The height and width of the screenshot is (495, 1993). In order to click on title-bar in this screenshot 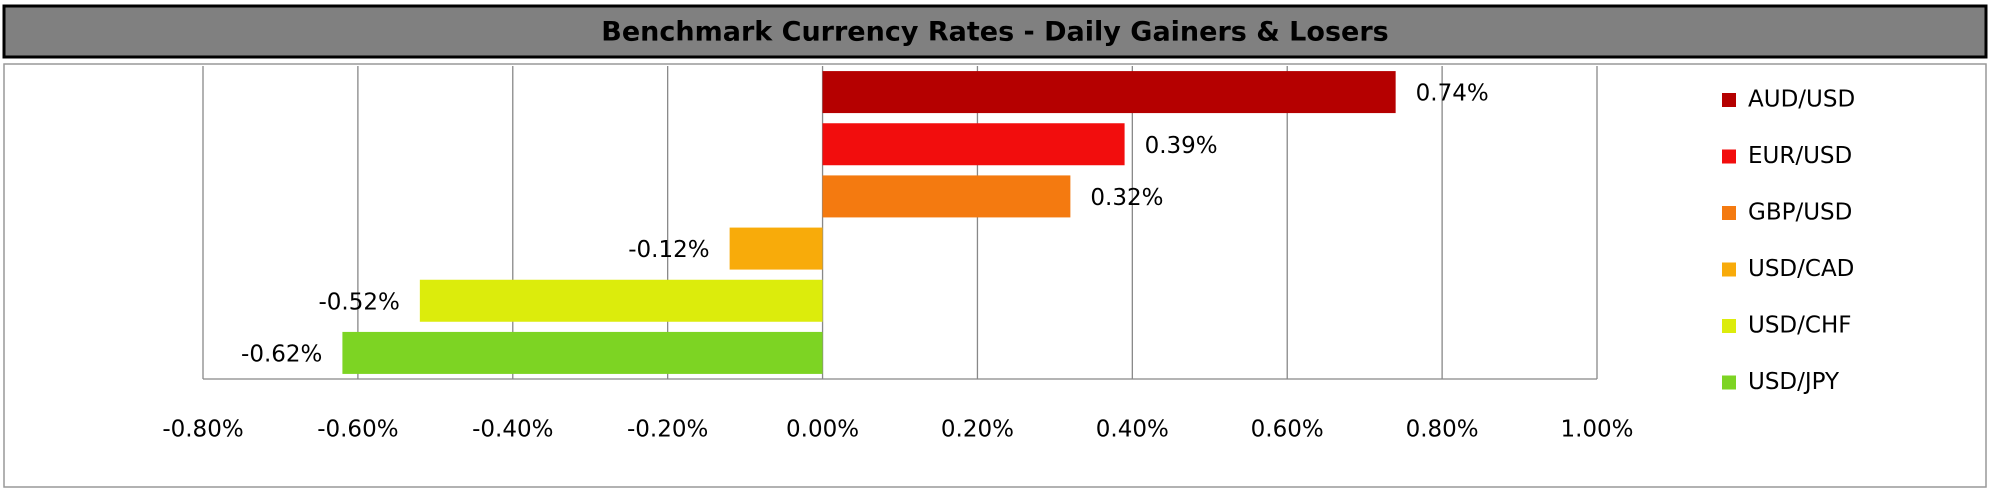, I will do `click(995, 31)`.